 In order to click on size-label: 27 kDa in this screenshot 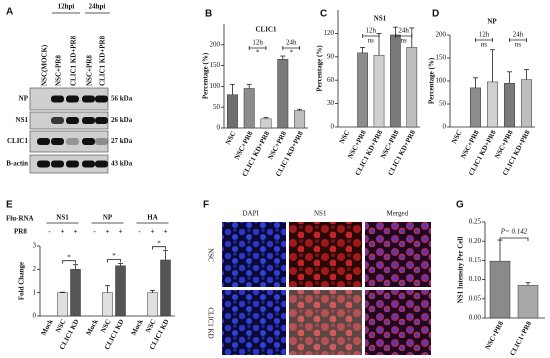, I will do `click(122, 141)`.